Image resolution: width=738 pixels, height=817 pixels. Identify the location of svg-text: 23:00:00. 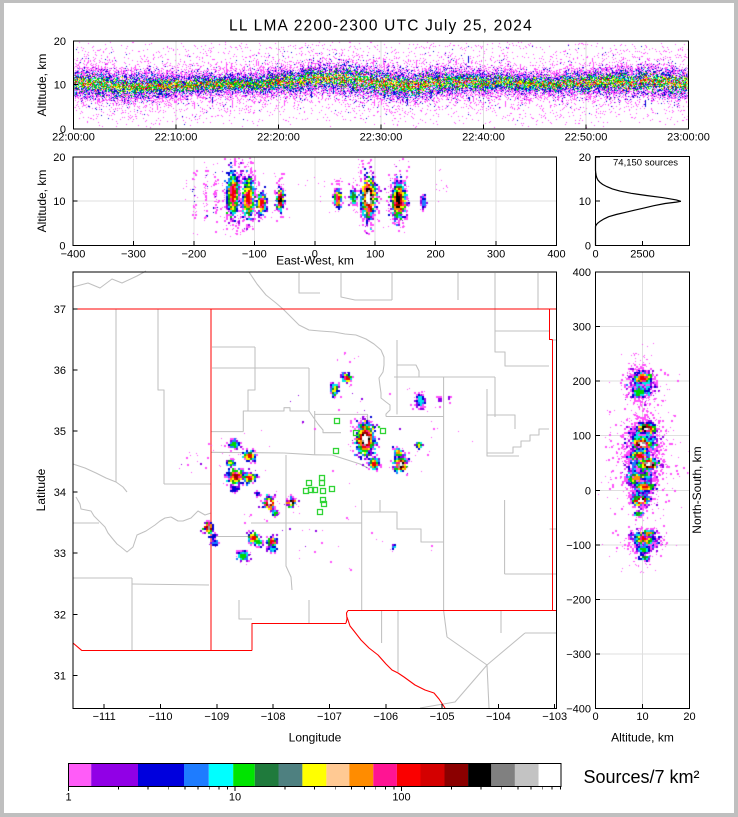
(688, 138).